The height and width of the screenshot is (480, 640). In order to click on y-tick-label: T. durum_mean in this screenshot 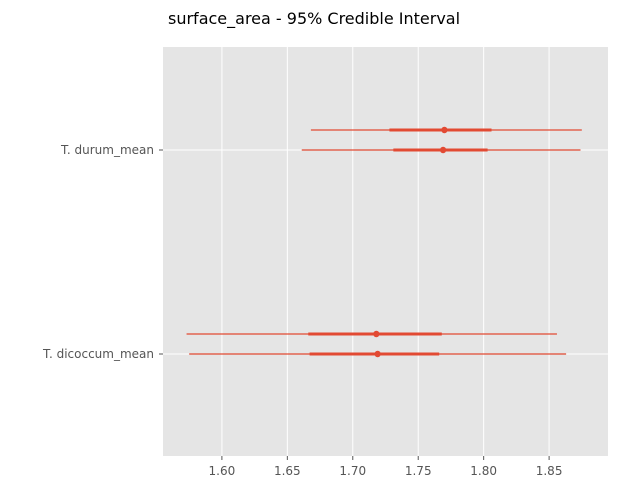, I will do `click(107, 150)`.